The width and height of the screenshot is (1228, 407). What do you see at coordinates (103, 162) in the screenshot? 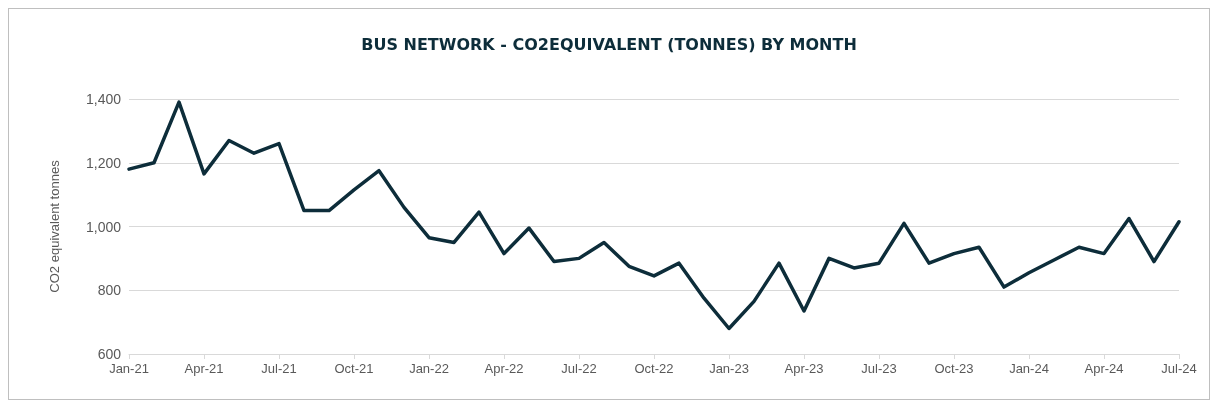
I see `y-tick-label: 1,200` at bounding box center [103, 162].